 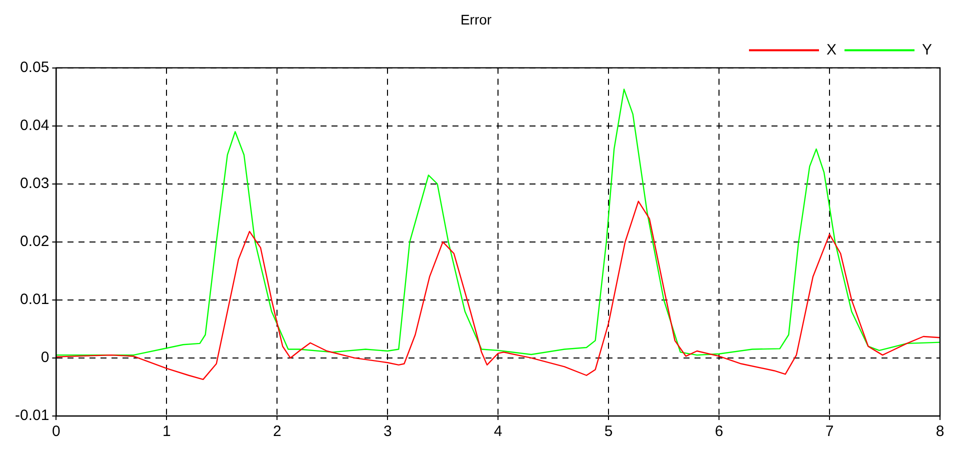 I want to click on chart-title: Error, so click(x=476, y=19).